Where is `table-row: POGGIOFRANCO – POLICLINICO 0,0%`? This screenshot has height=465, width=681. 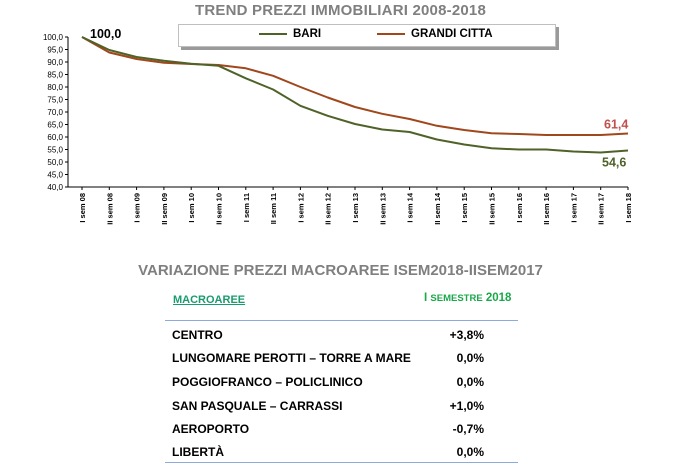
table-row: POGGIOFRANCO – POLICLINICO 0,0% is located at coordinates (342, 383).